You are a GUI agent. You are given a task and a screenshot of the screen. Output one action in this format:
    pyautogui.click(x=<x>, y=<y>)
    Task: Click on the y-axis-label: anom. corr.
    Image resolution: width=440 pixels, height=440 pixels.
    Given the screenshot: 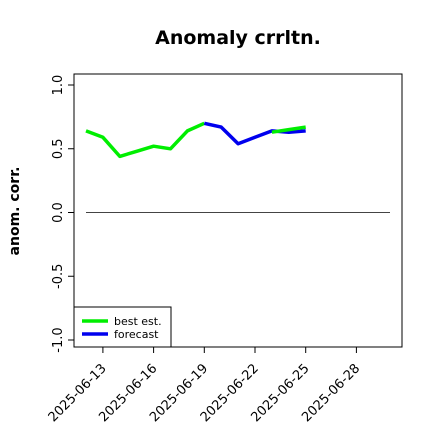 What is the action you would take?
    pyautogui.click(x=15, y=211)
    